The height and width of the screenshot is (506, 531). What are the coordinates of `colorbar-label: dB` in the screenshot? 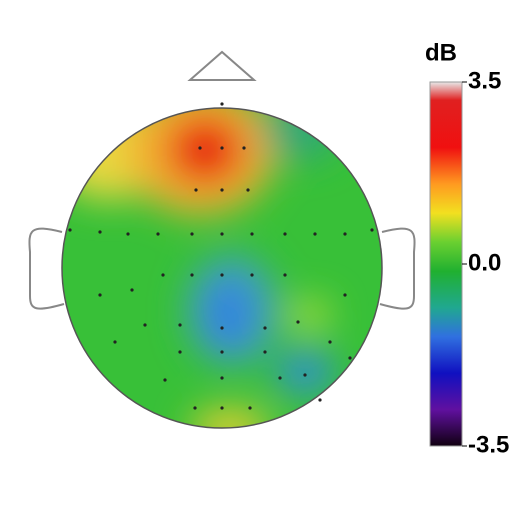 It's located at (441, 52).